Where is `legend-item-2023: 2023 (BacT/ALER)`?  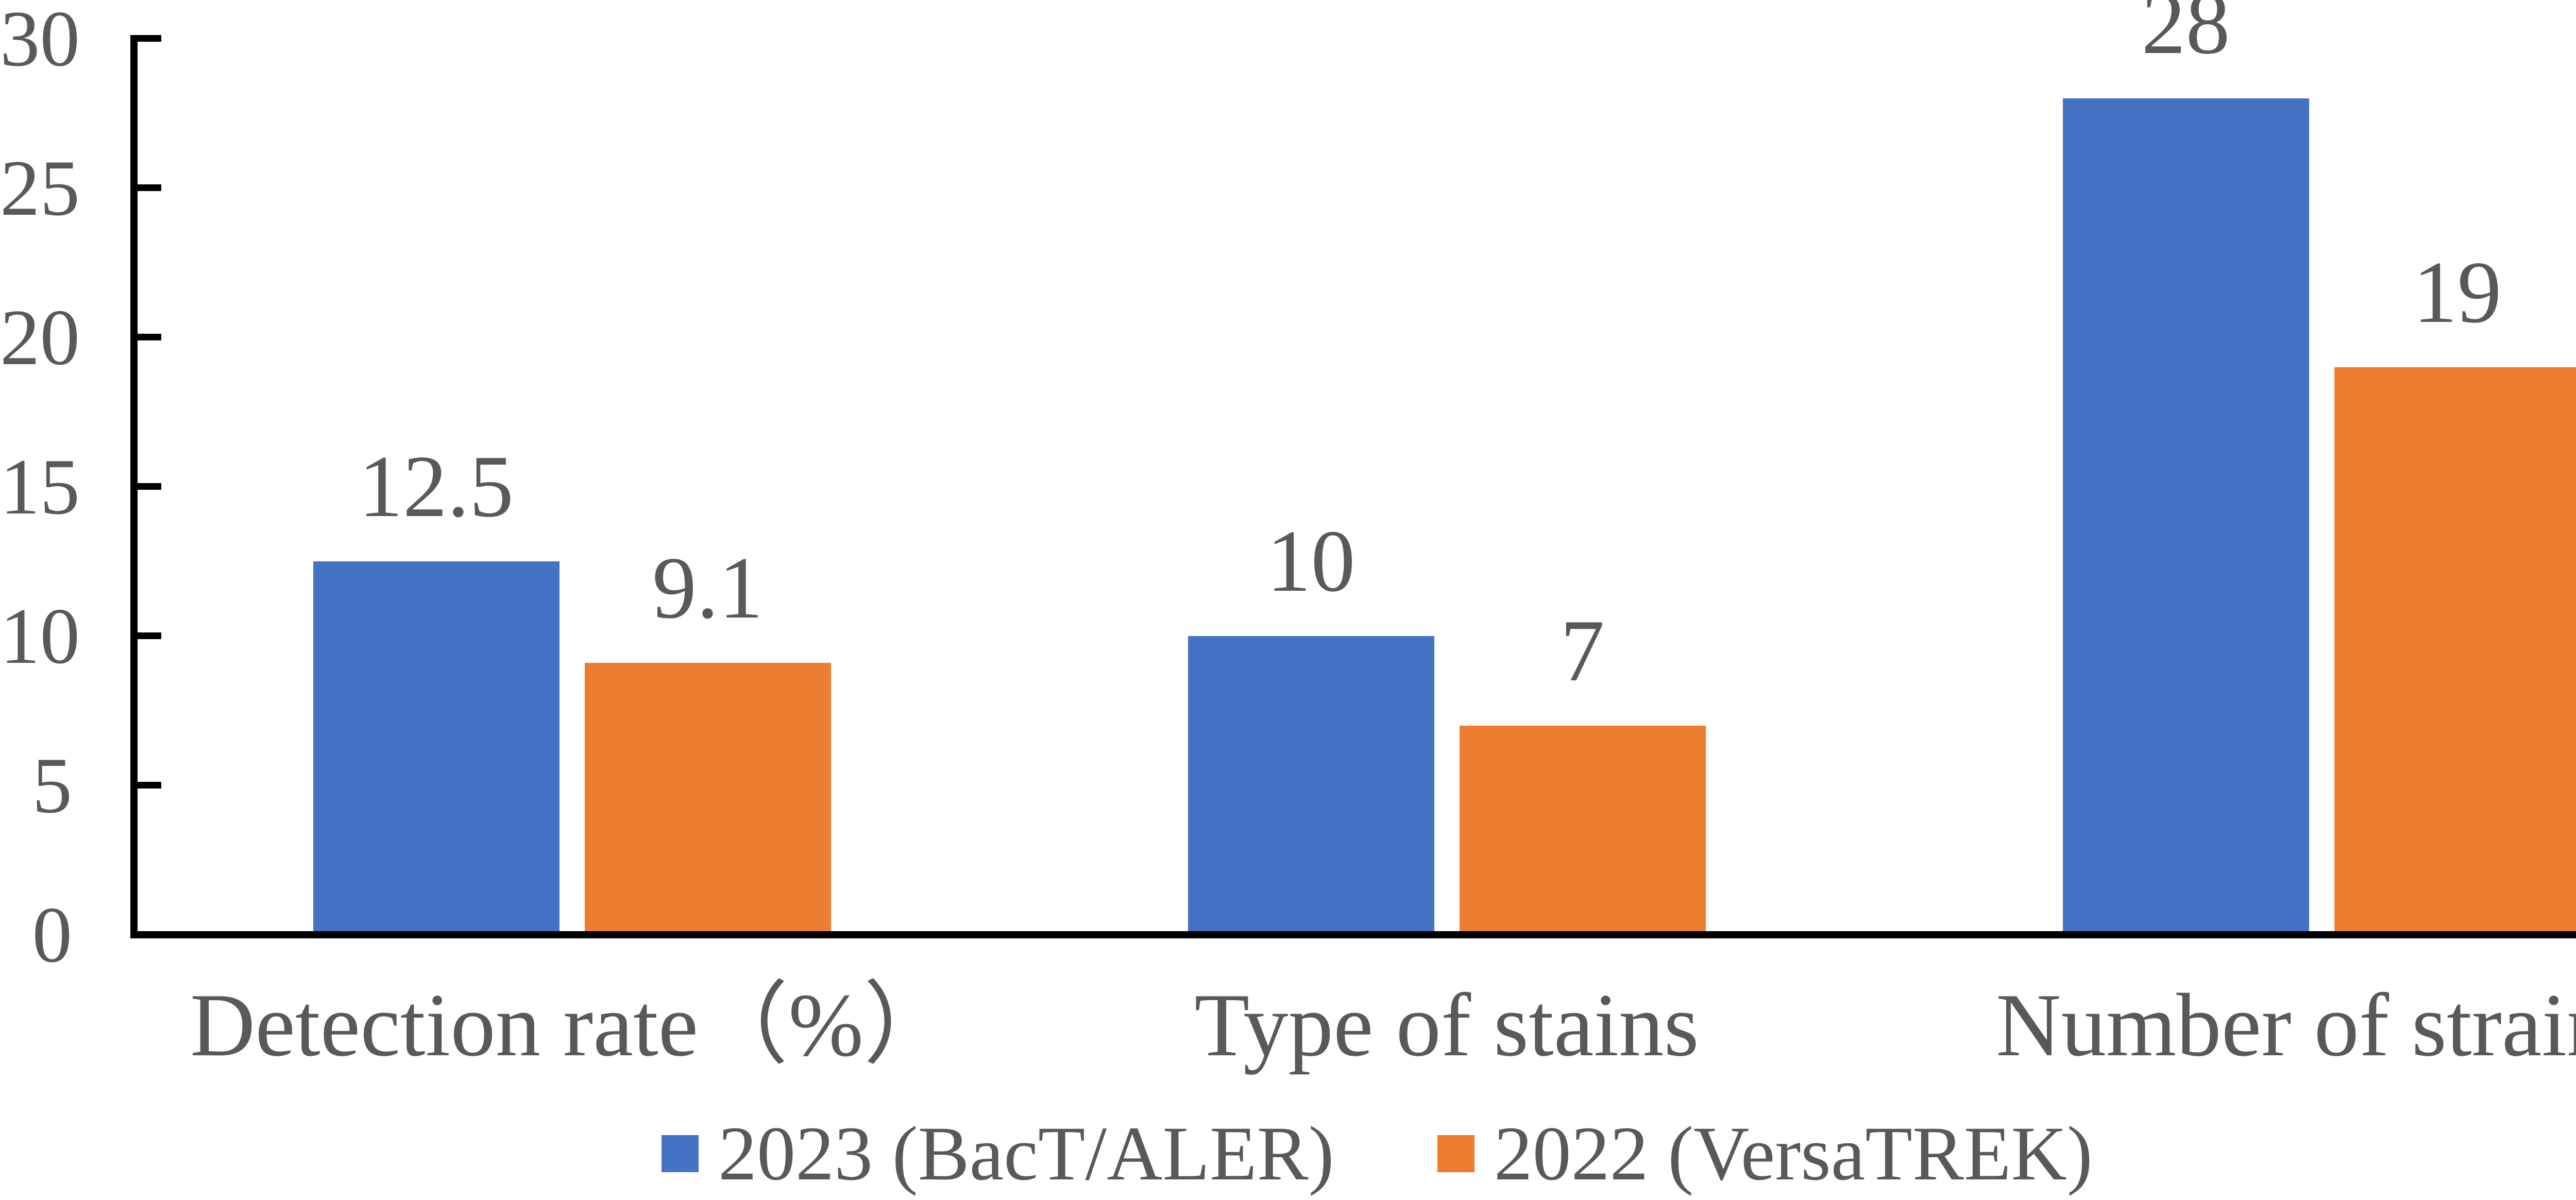
legend-item-2023: 2023 (BacT/ALER) is located at coordinates (998, 1153).